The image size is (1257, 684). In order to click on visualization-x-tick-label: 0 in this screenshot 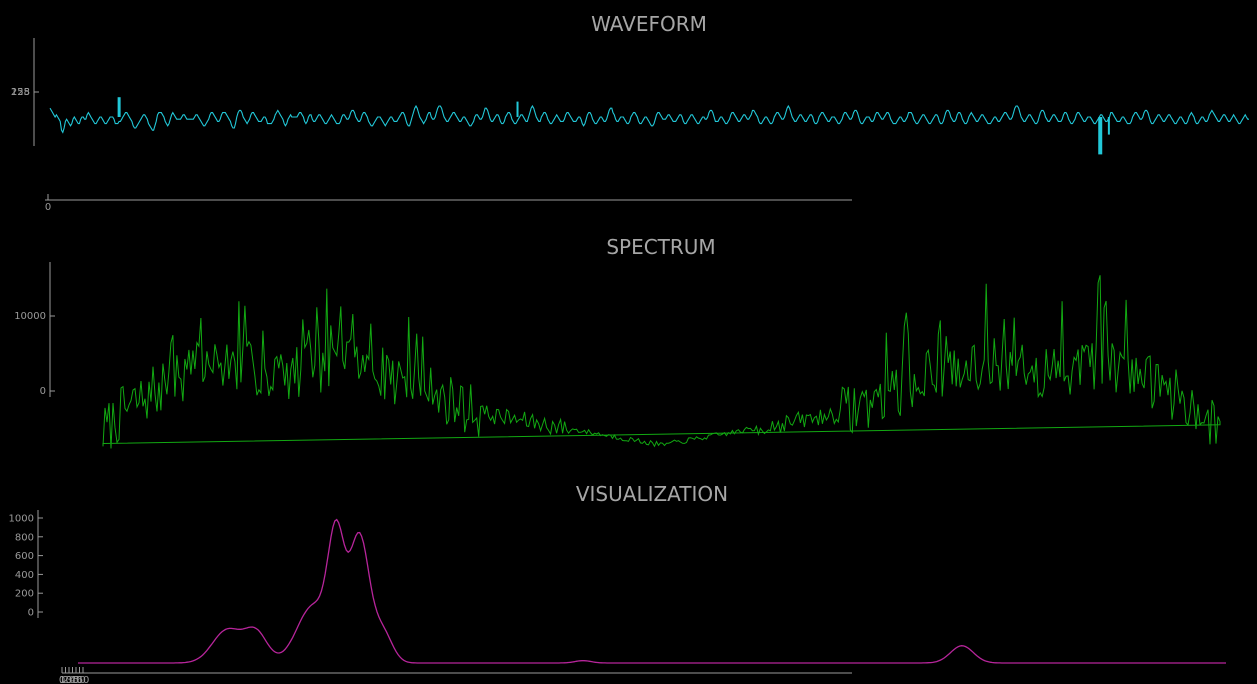, I will do `click(62, 679)`.